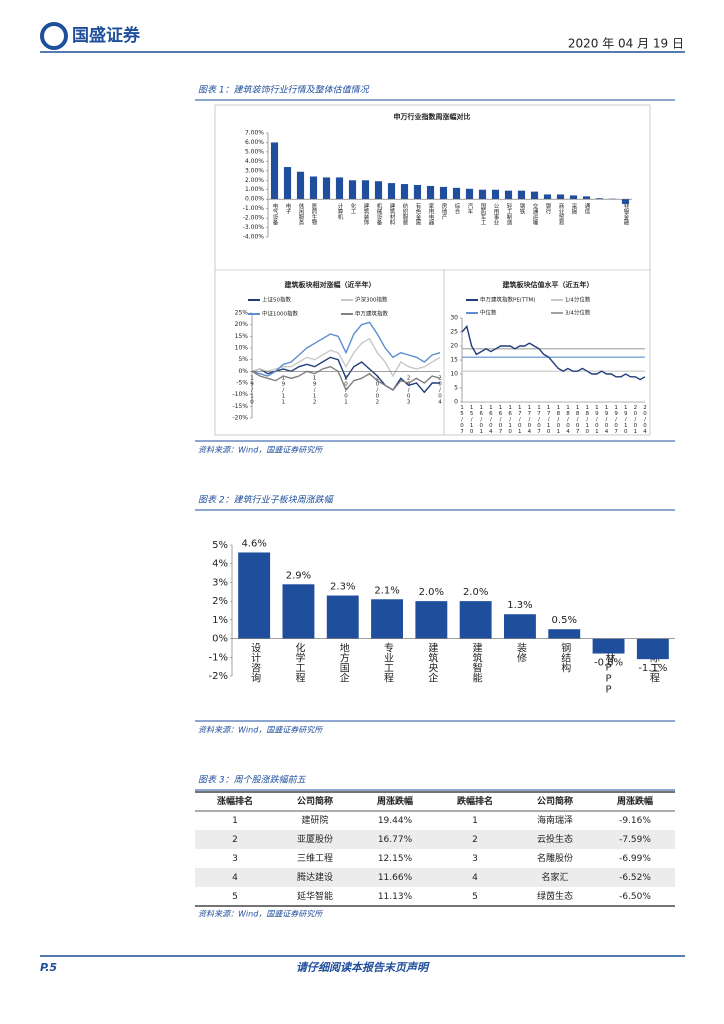 The image size is (724, 1024). I want to click on table-header: 公司简称, so click(315, 801).